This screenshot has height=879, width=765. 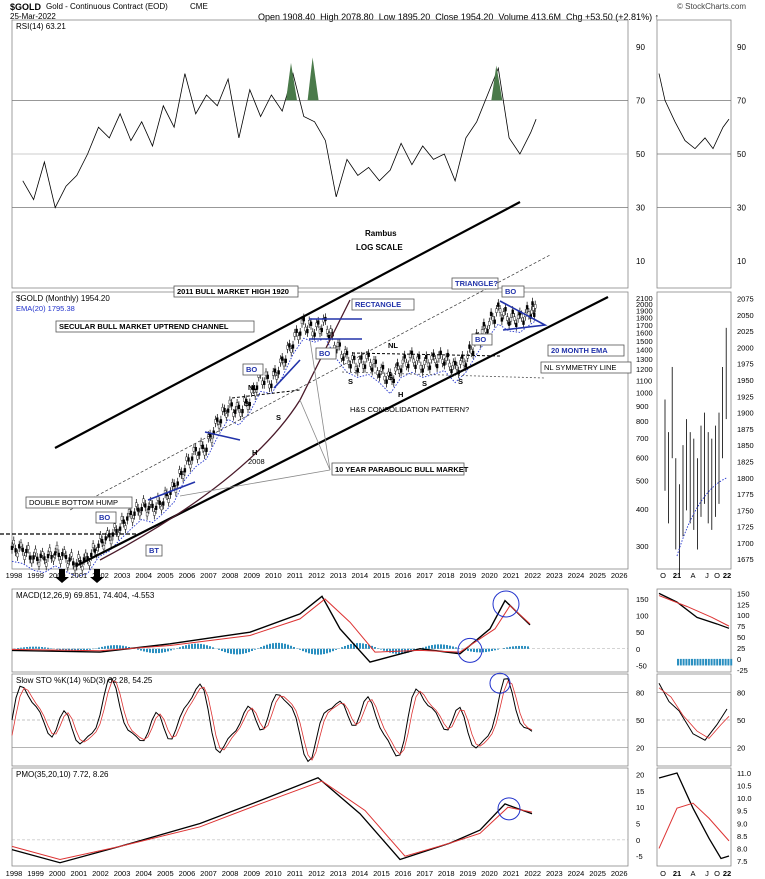 What do you see at coordinates (45, 308) in the screenshot?
I see `ema-legend: EMA(20) 1795.38` at bounding box center [45, 308].